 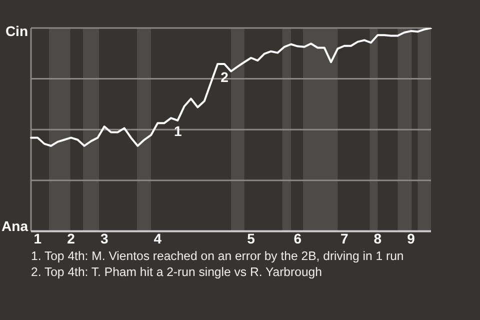 I want to click on annotation: 2, so click(x=224, y=76).